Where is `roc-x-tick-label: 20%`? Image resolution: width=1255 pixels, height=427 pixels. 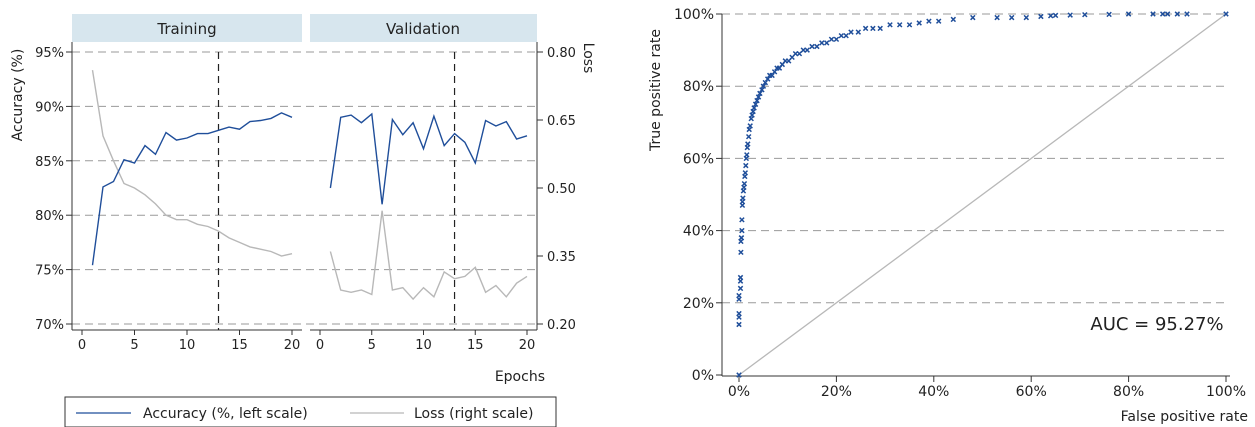 roc-x-tick-label: 20% is located at coordinates (836, 392).